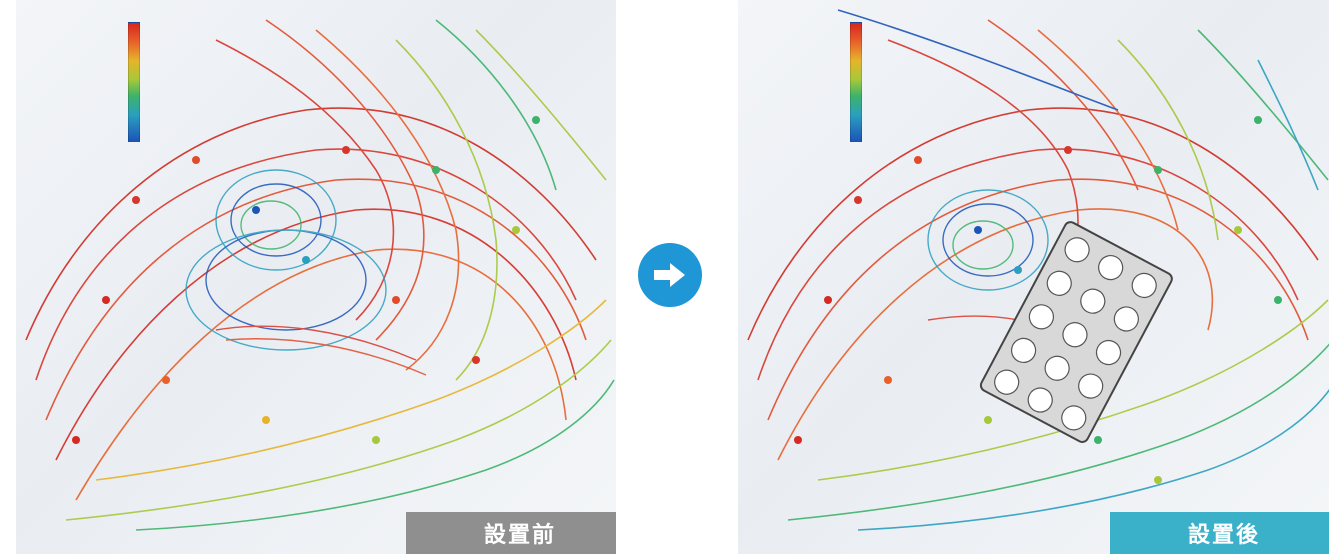 The width and height of the screenshot is (1329, 554). Describe the element at coordinates (670, 275) in the screenshot. I see `arrow-right-icon` at that location.